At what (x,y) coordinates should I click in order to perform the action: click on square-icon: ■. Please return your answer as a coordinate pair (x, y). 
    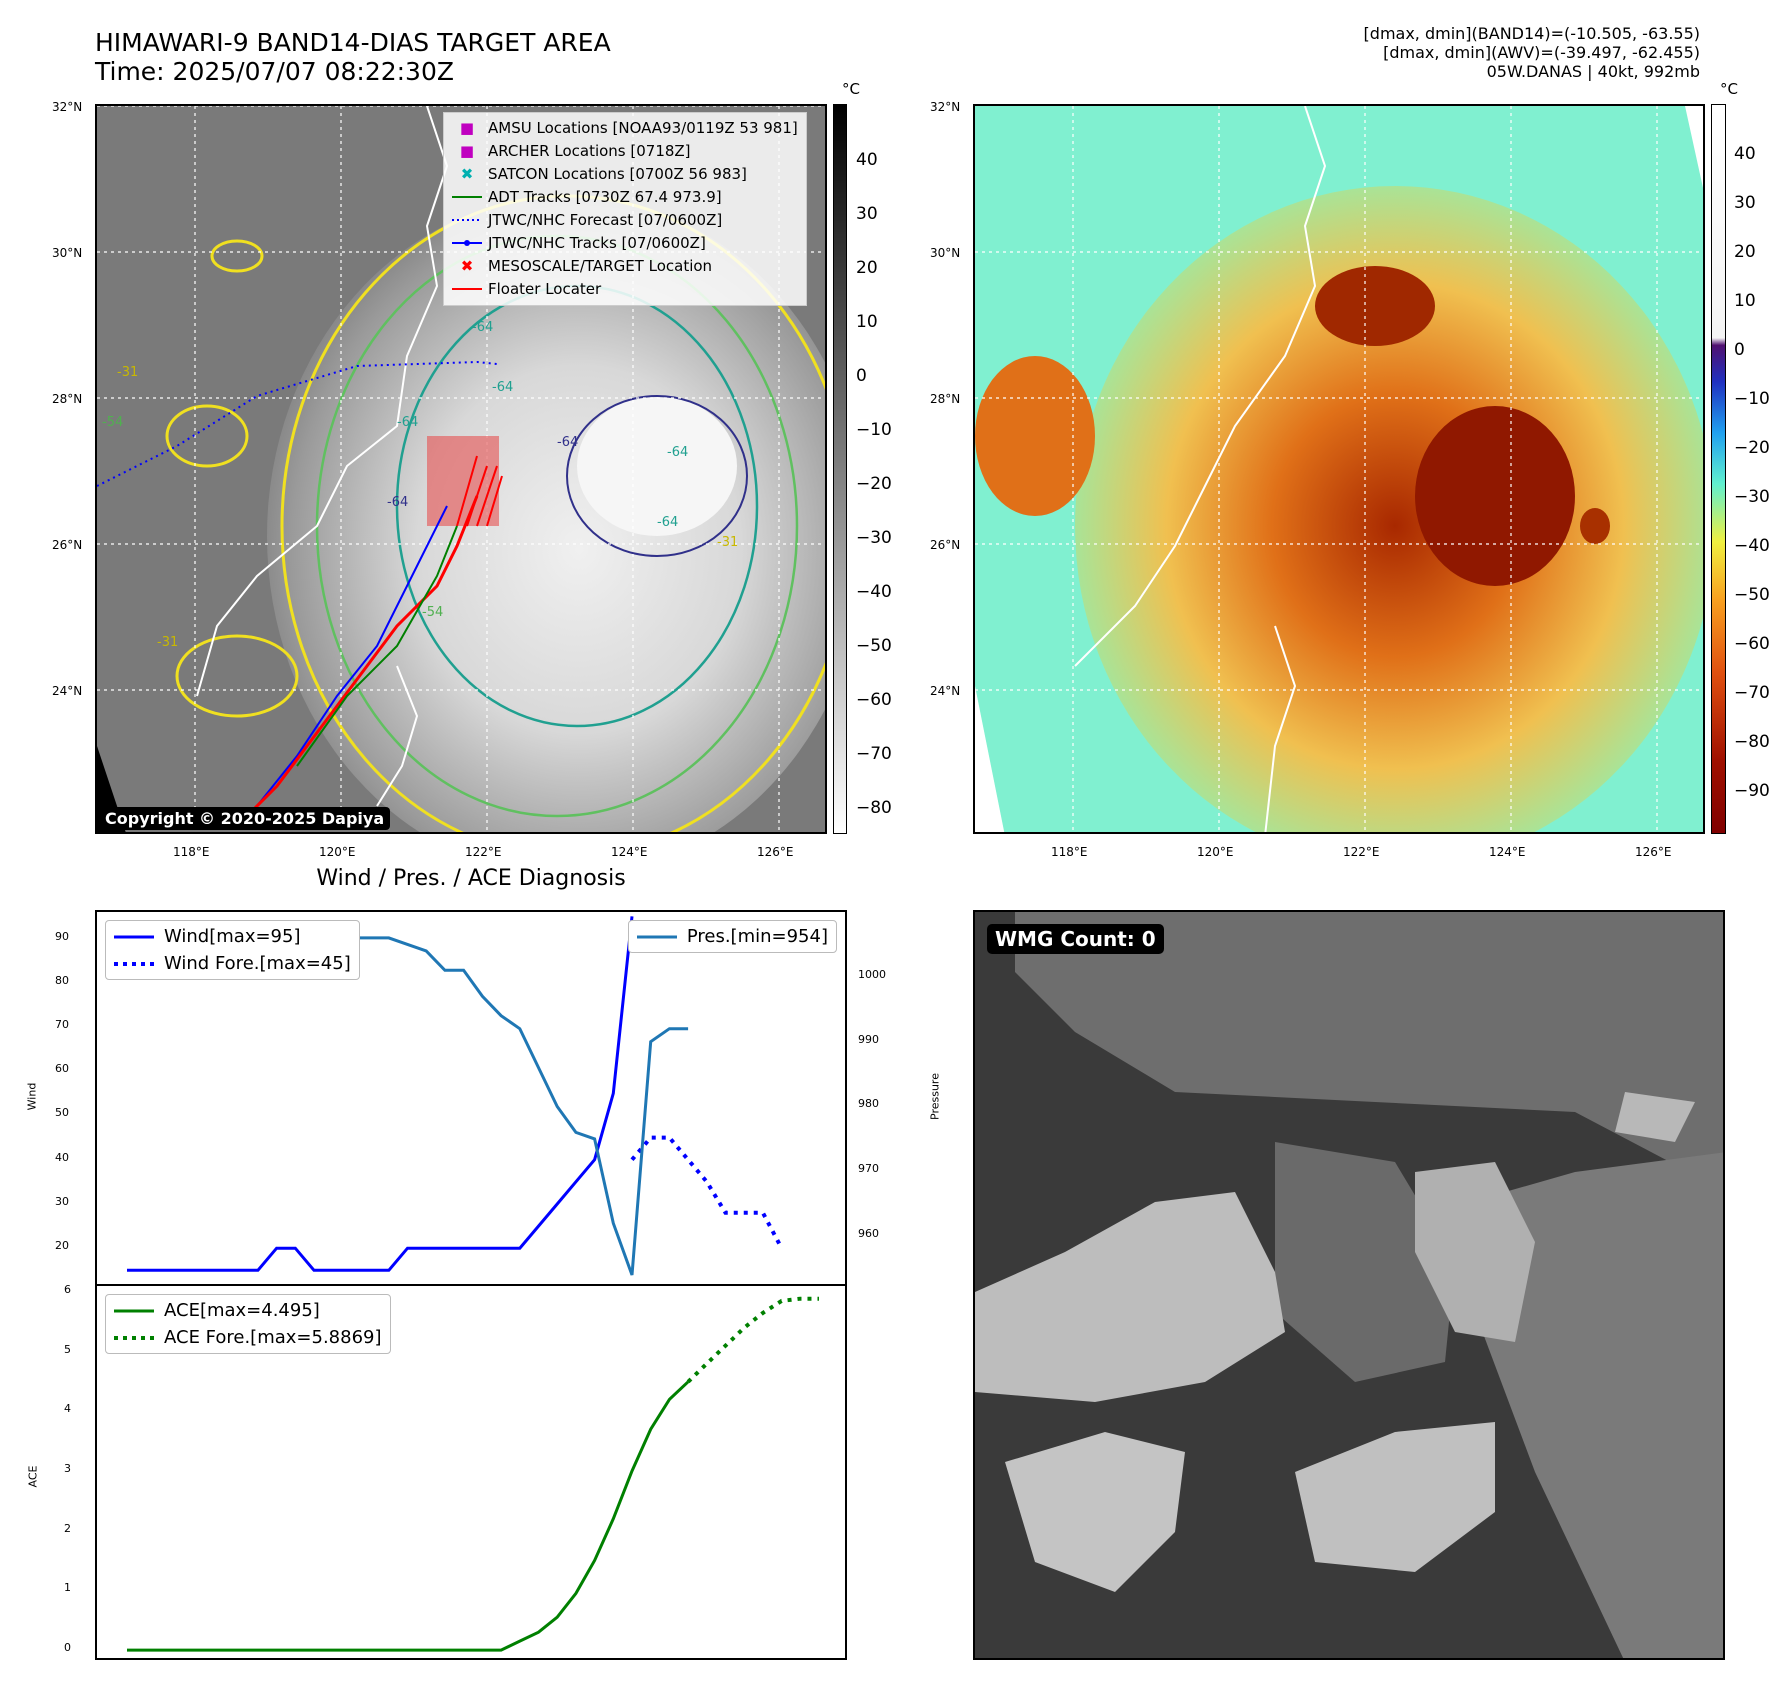
    Looking at the image, I should click on (467, 128).